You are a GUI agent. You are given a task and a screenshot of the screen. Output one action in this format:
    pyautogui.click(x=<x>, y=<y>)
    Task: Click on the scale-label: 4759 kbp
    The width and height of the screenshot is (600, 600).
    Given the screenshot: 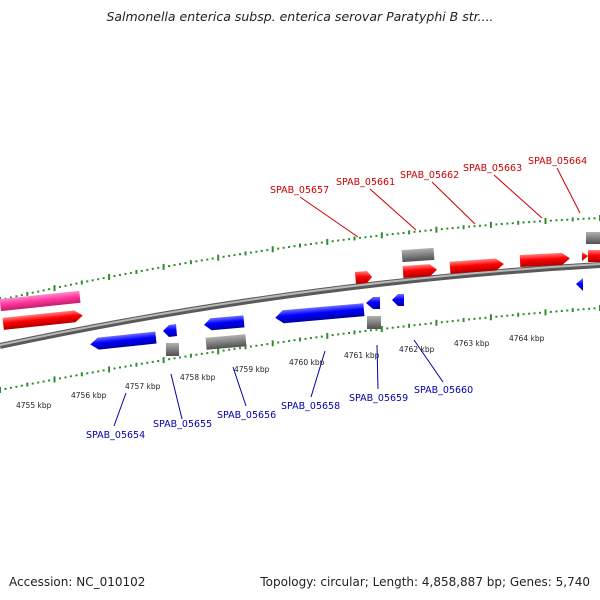 What is the action you would take?
    pyautogui.click(x=252, y=369)
    